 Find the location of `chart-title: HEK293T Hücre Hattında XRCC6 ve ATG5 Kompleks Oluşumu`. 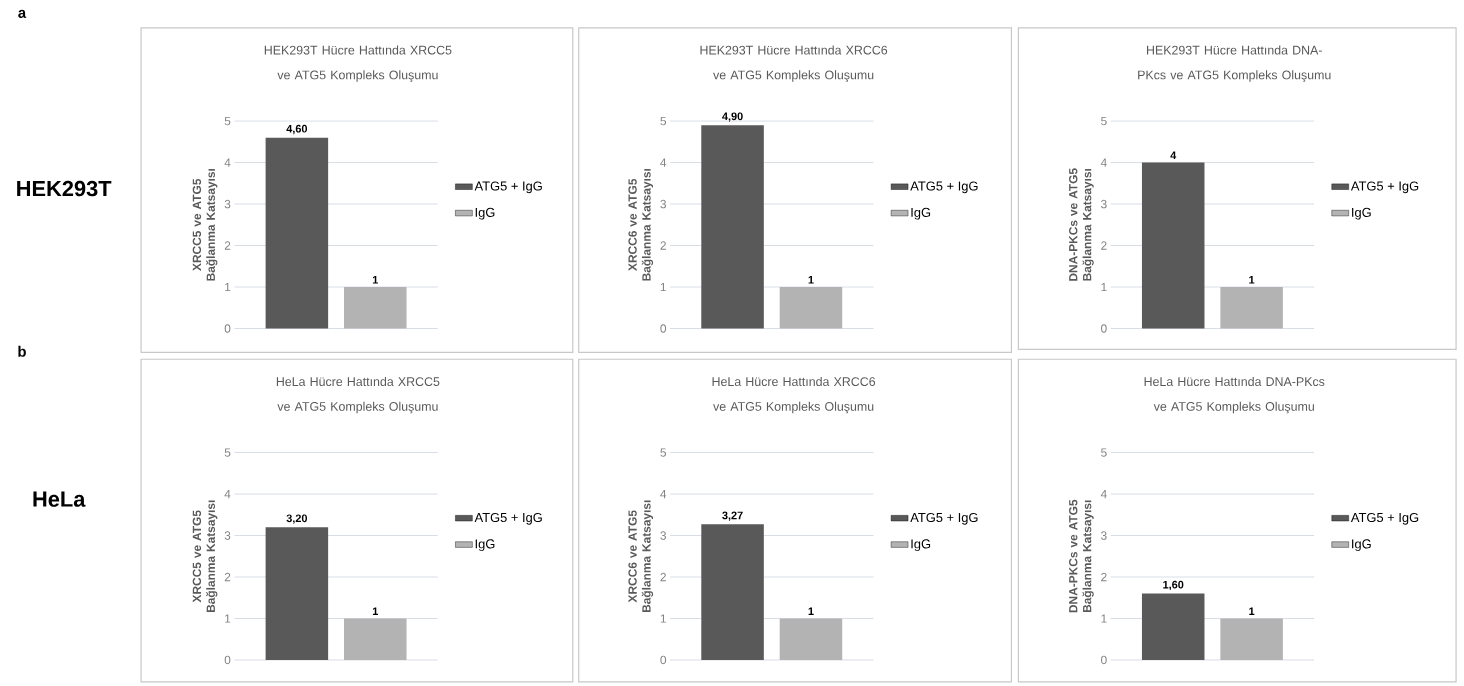

chart-title: HEK293T Hücre Hattında XRCC6 ve ATG5 Kompleks Oluşumu is located at coordinates (794, 63).